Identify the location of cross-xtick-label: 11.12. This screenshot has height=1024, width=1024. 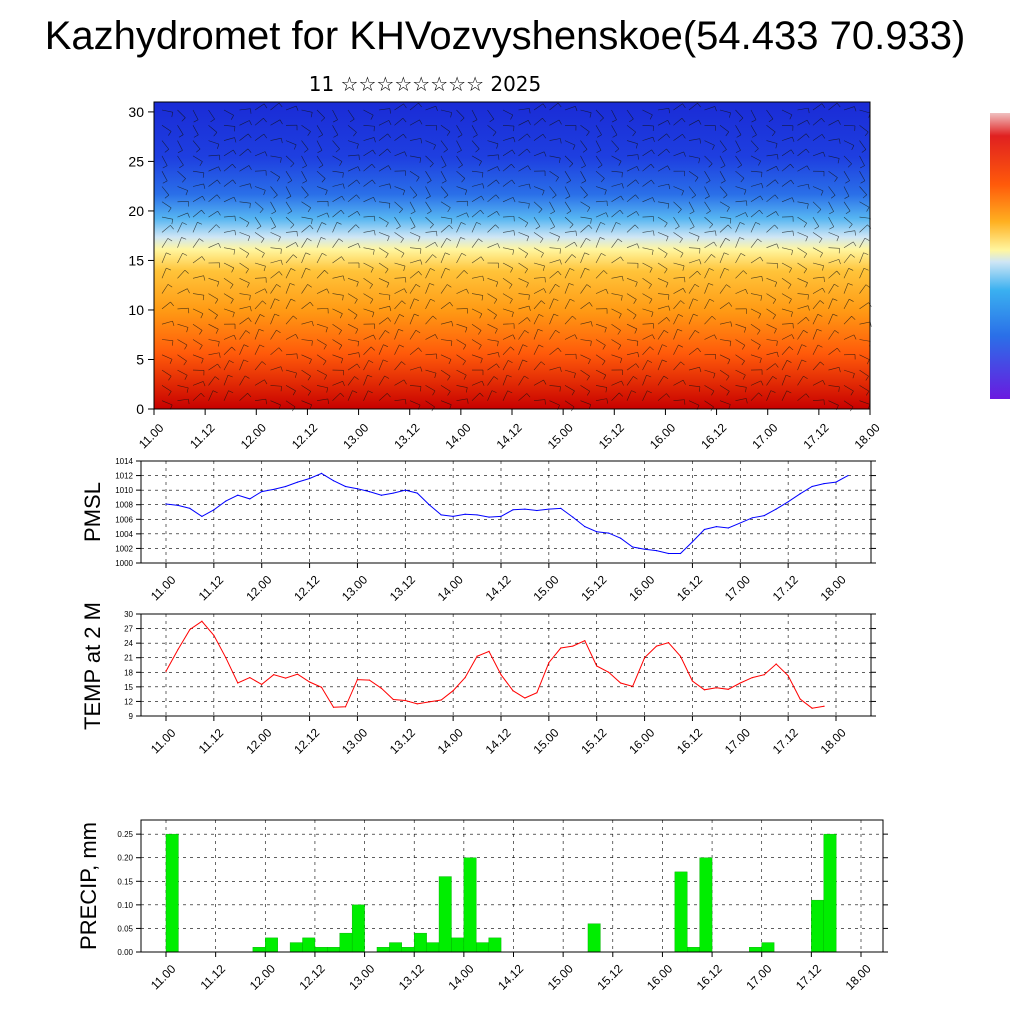
(202, 436).